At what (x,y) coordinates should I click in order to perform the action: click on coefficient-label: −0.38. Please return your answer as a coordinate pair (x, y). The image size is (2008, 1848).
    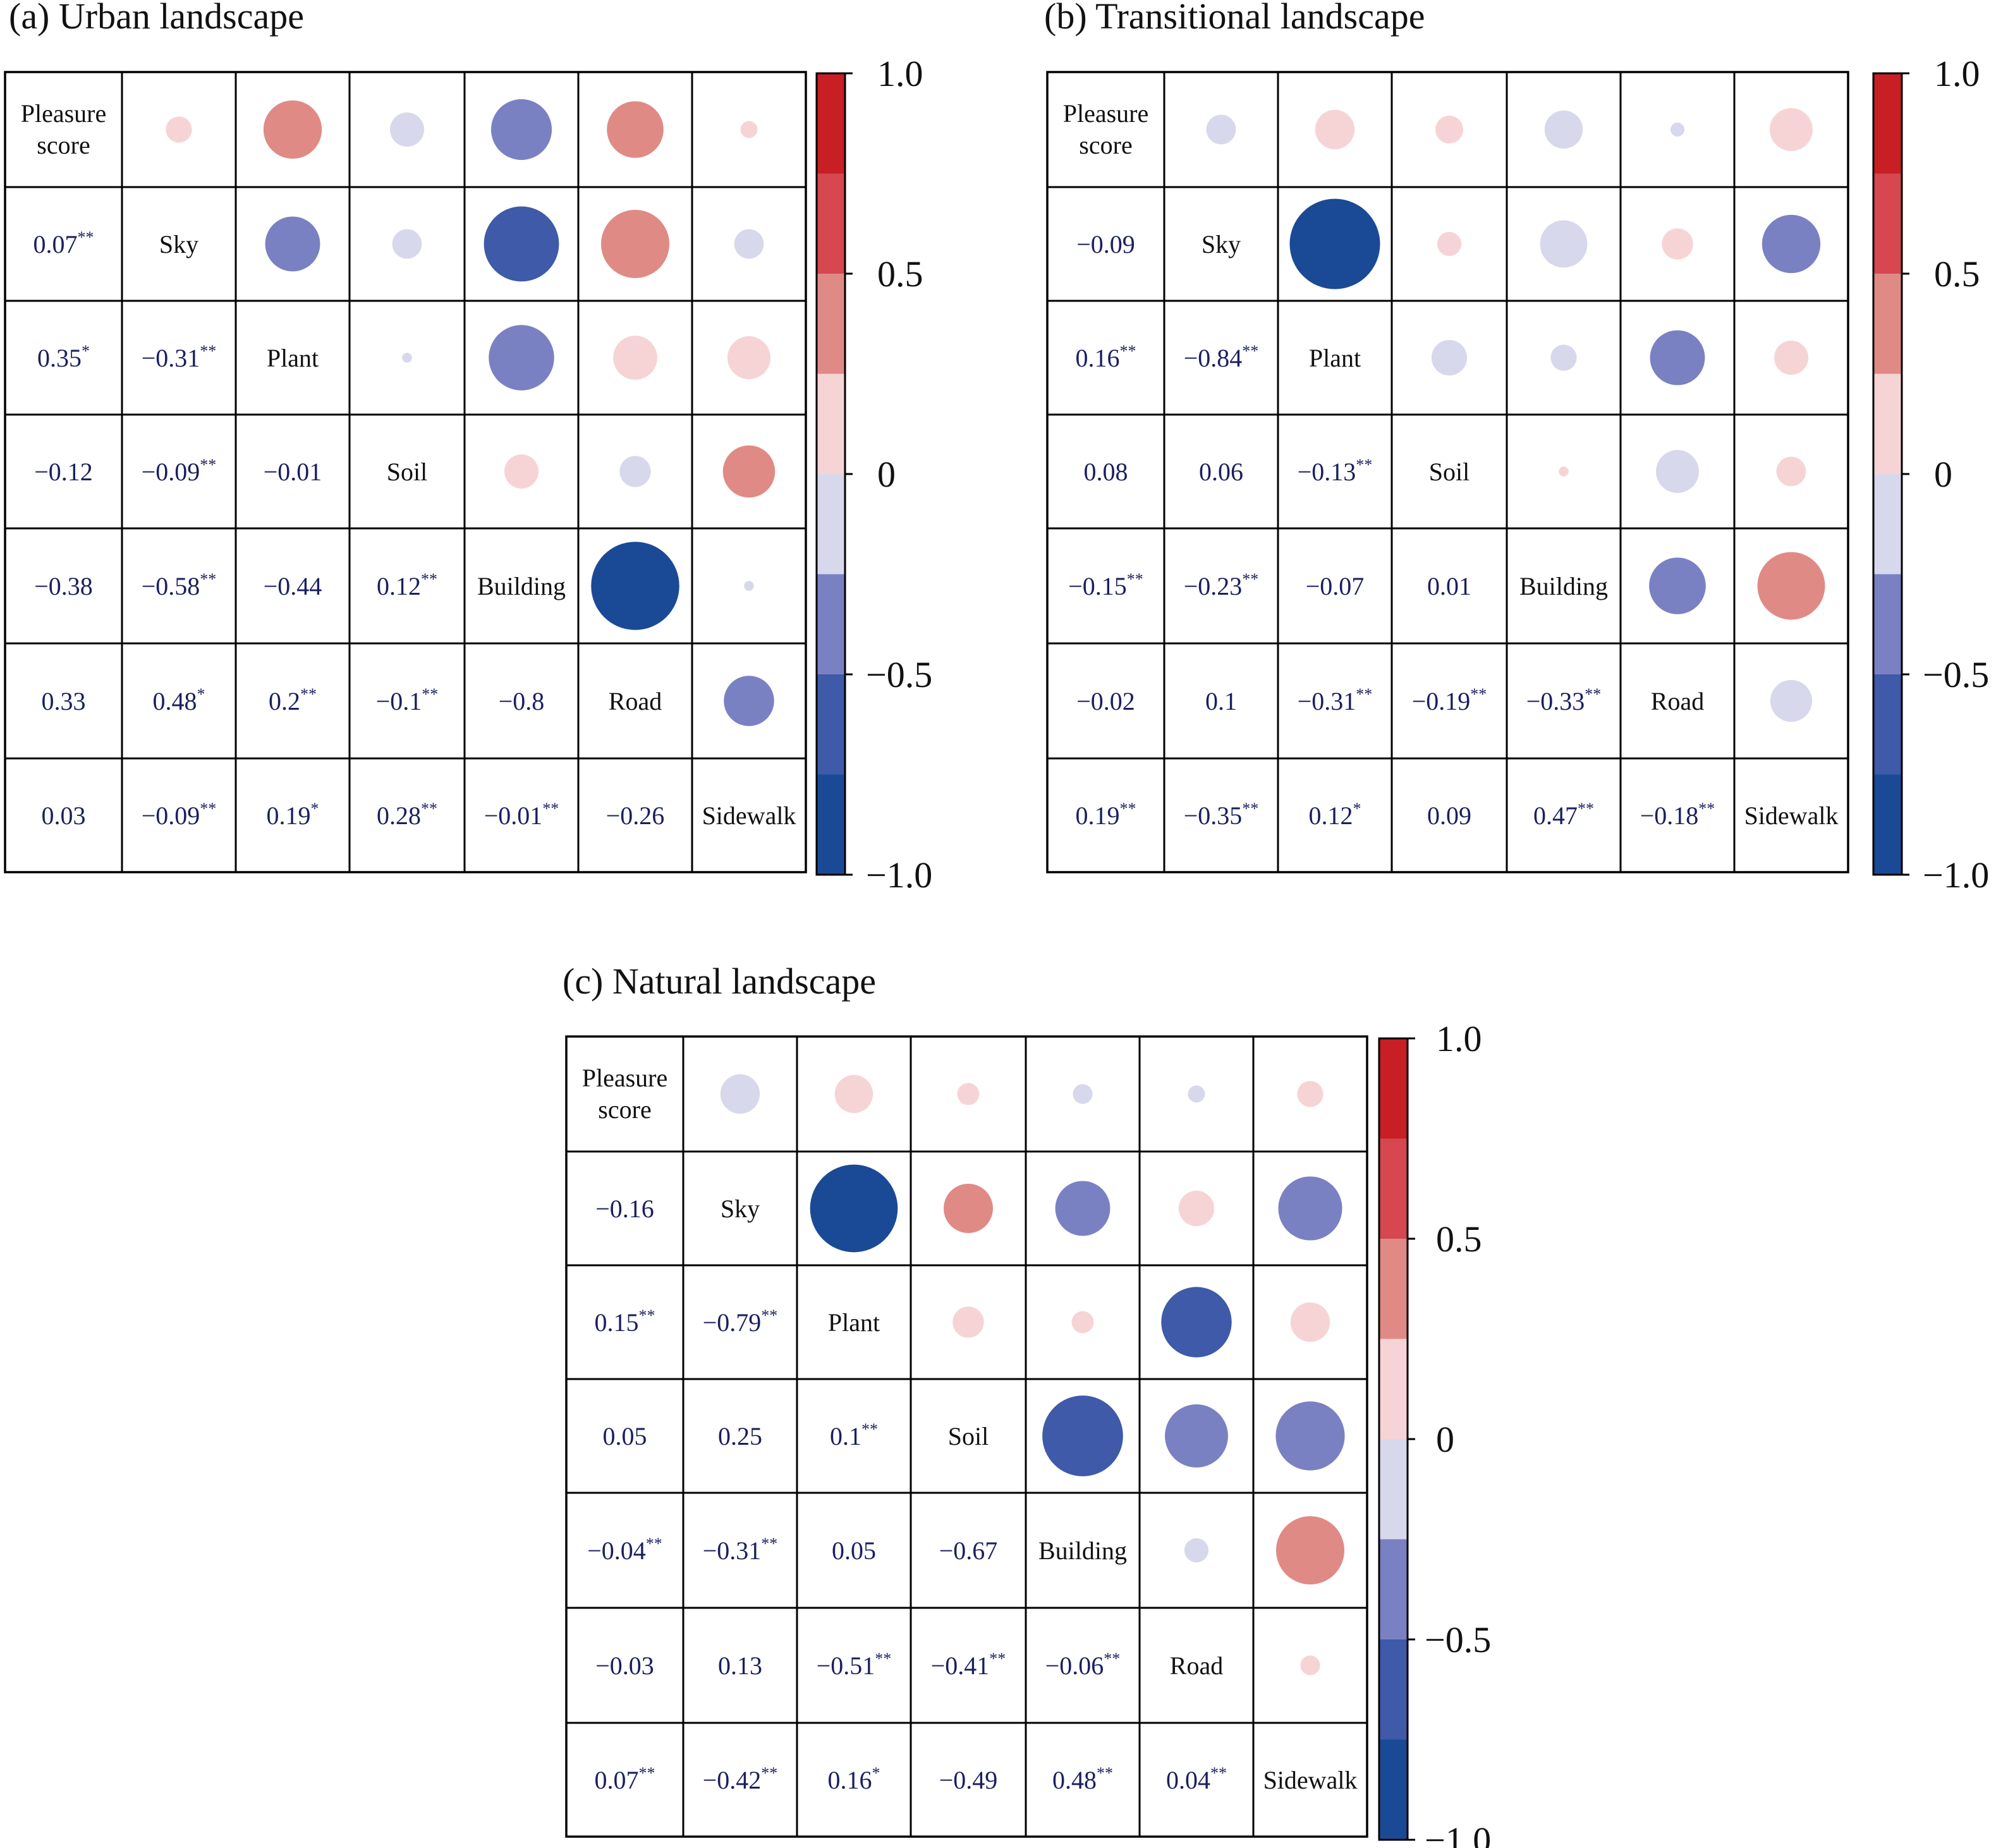
    Looking at the image, I should click on (64, 586).